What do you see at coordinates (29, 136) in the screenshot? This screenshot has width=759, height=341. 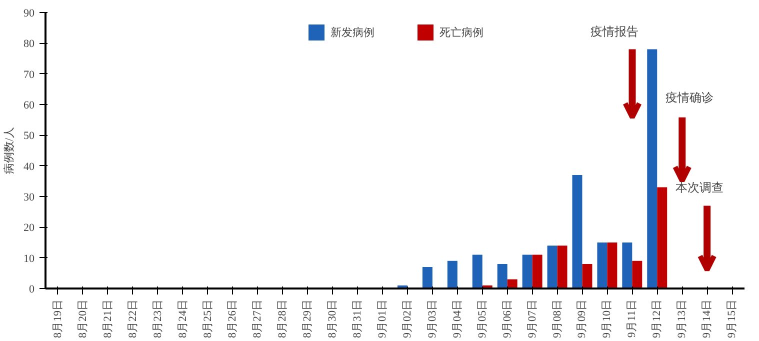 I see `y-tick-label: 50` at bounding box center [29, 136].